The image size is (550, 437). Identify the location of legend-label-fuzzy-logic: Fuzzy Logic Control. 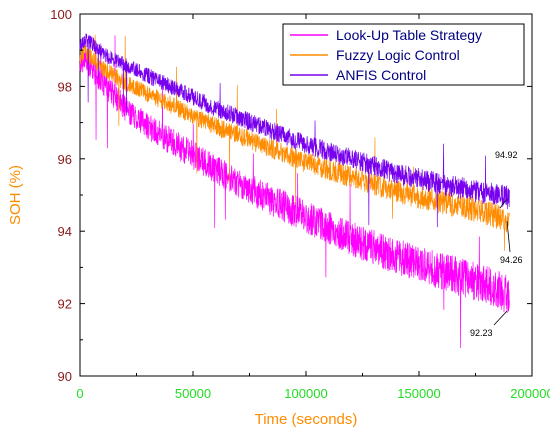
(398, 55).